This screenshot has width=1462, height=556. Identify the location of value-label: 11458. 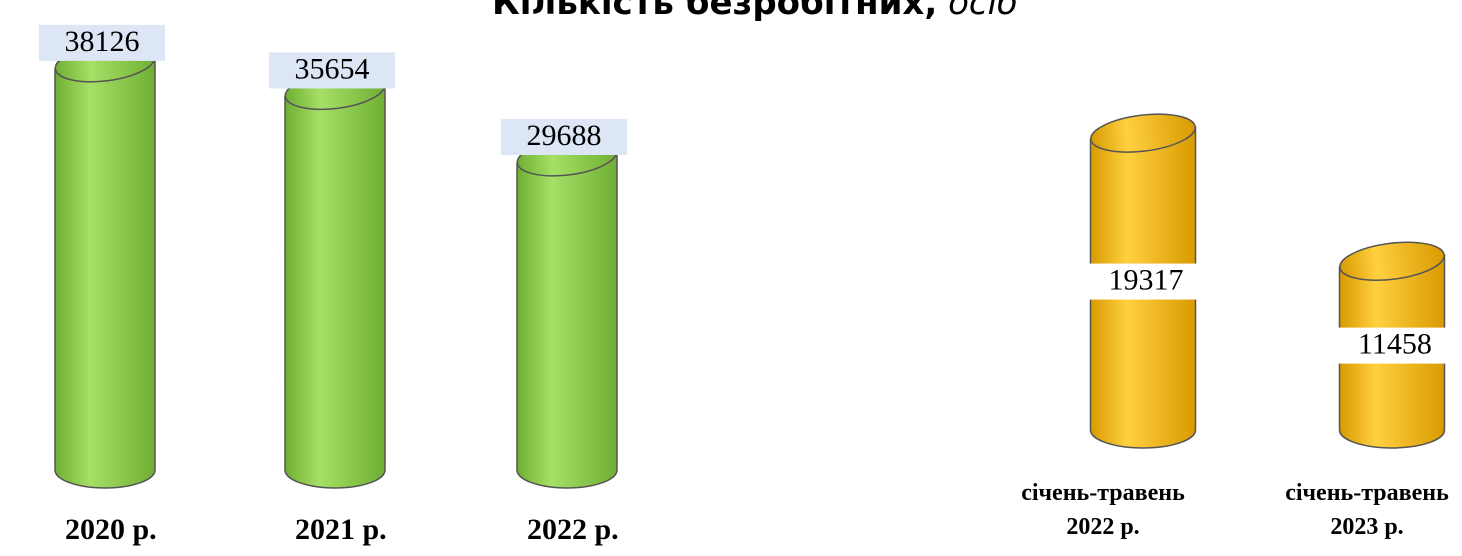
(1395, 344).